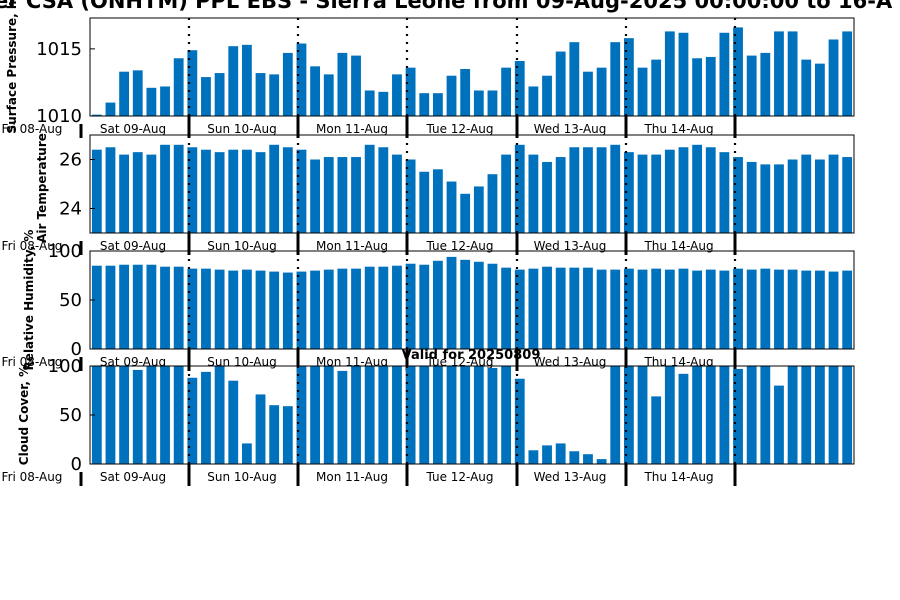 This screenshot has width=900, height=600. What do you see at coordinates (472, 184) in the screenshot?
I see `axes-frame` at bounding box center [472, 184].